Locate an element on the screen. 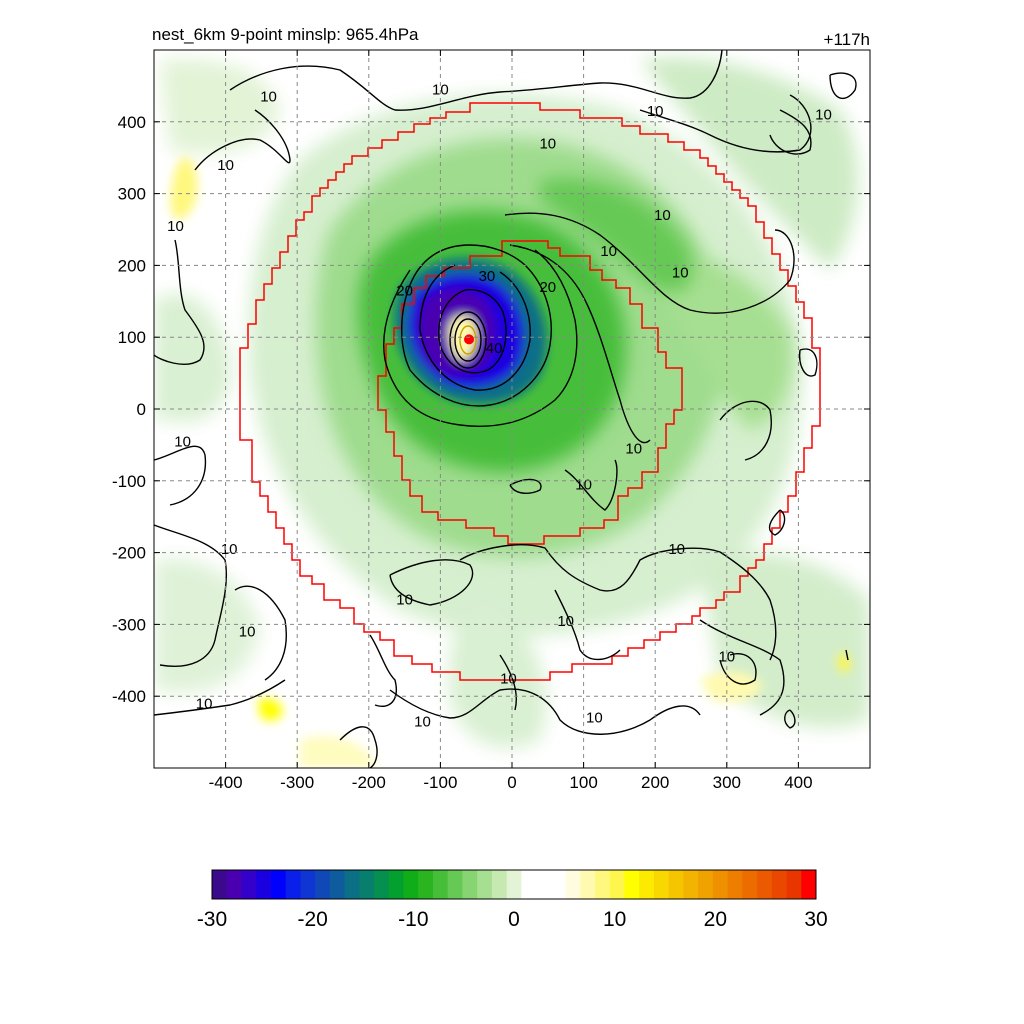  colorbar-tick-label: 20 is located at coordinates (715, 919).